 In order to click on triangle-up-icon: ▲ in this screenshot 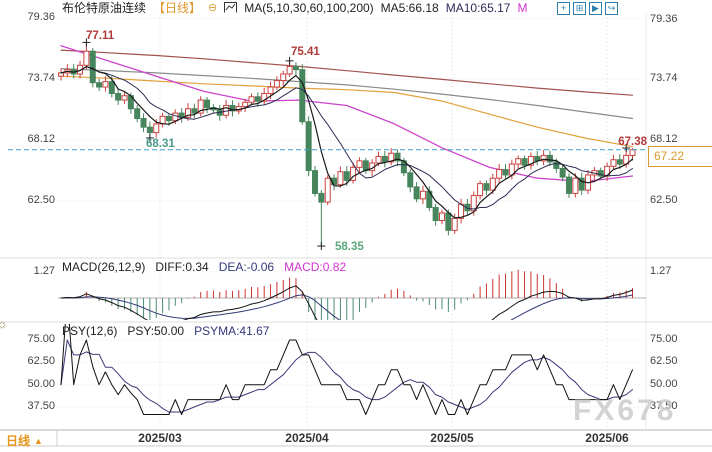, I will do `click(38, 440)`.